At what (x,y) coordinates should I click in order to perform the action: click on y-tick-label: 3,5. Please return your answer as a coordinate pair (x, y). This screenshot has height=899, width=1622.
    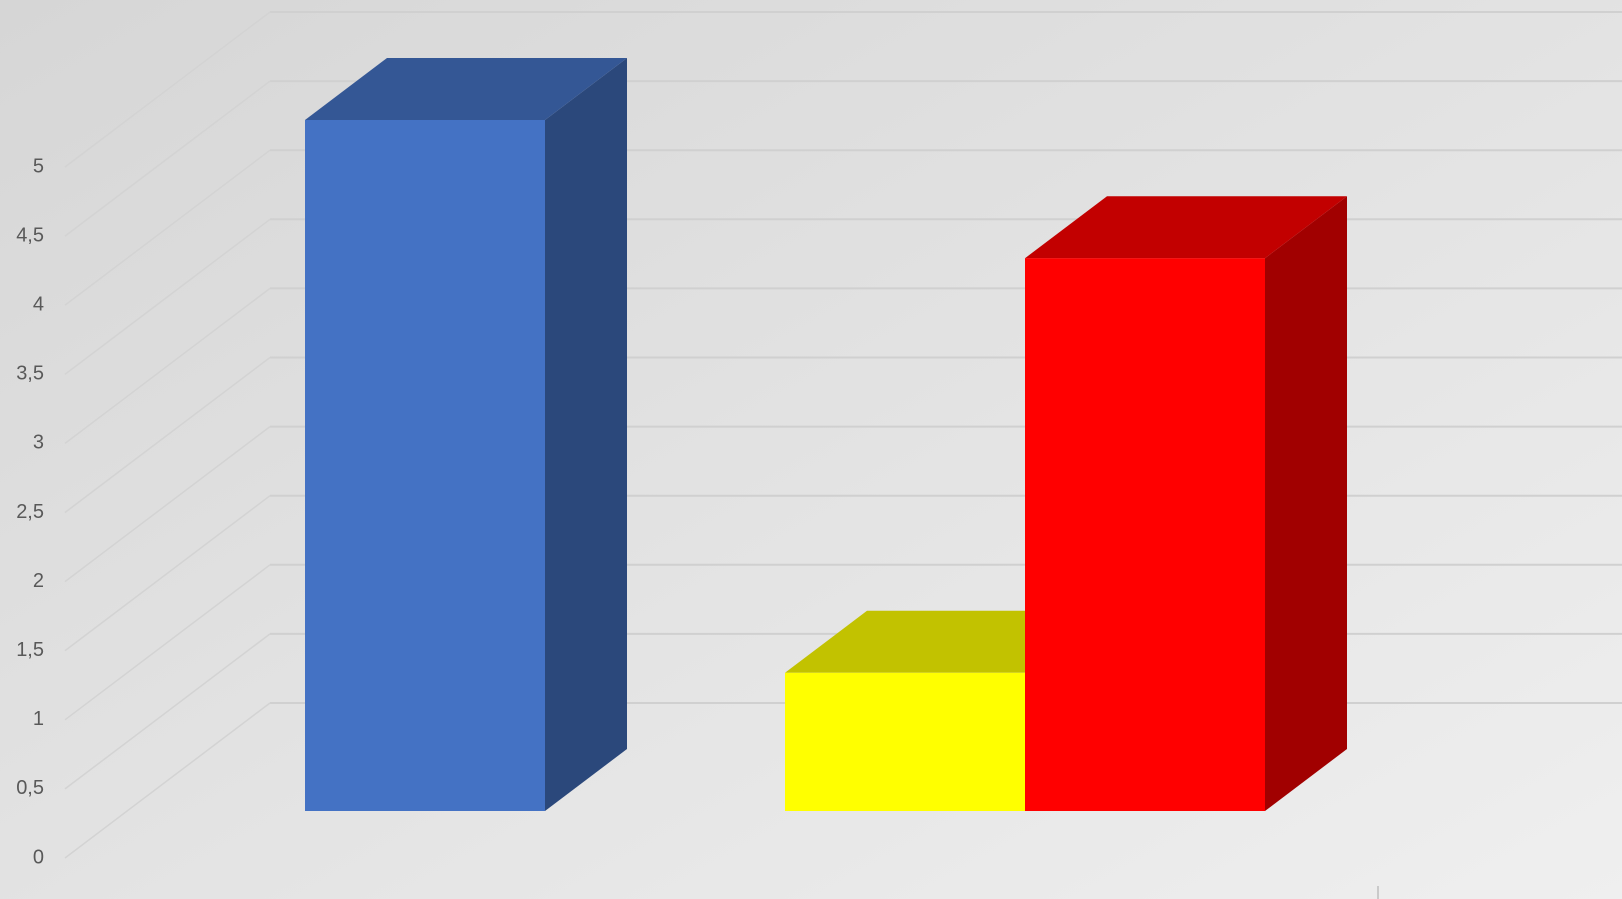
    Looking at the image, I should click on (30, 374).